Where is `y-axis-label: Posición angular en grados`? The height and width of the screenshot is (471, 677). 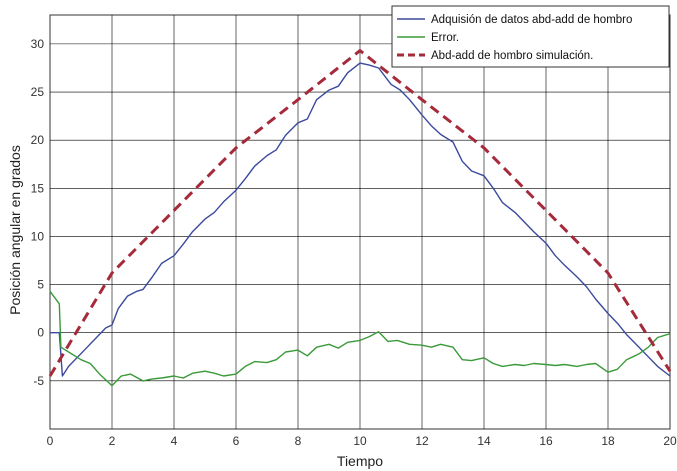
y-axis-label: Posición angular en grados is located at coordinates (15, 230).